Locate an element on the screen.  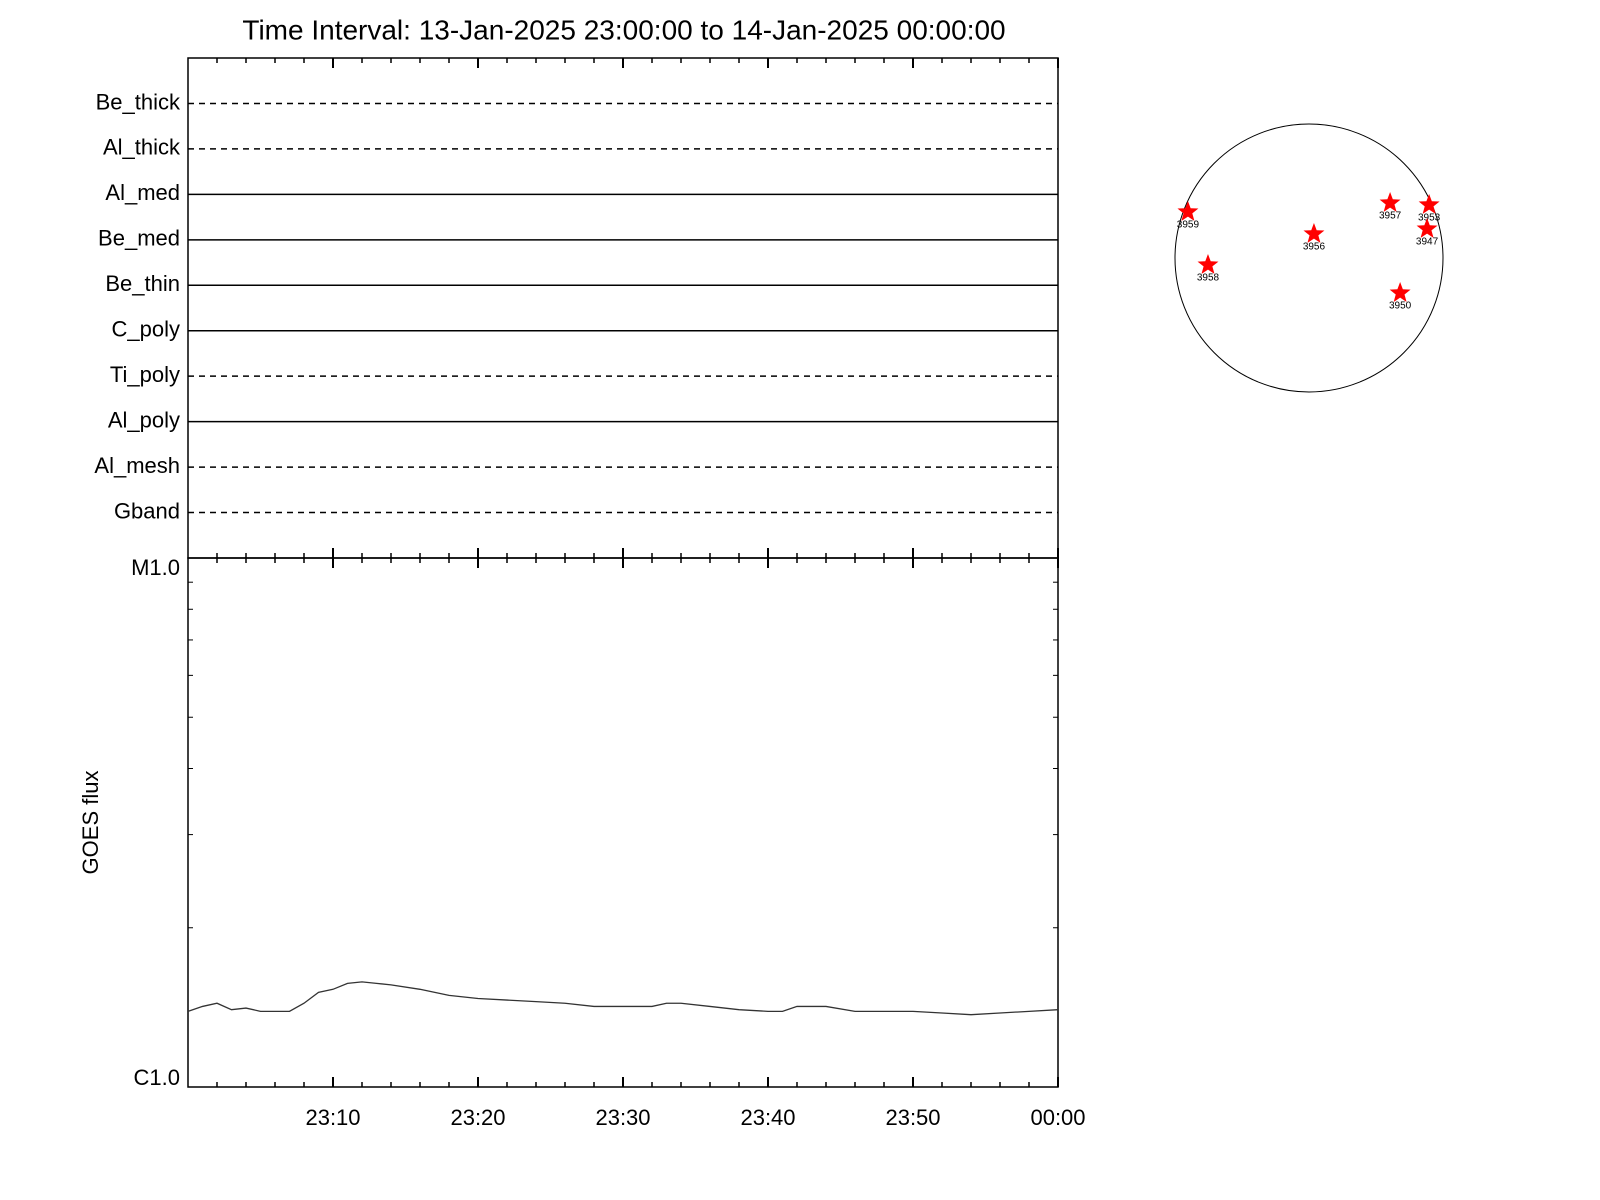
active-region-label: 3947 is located at coordinates (1427, 242).